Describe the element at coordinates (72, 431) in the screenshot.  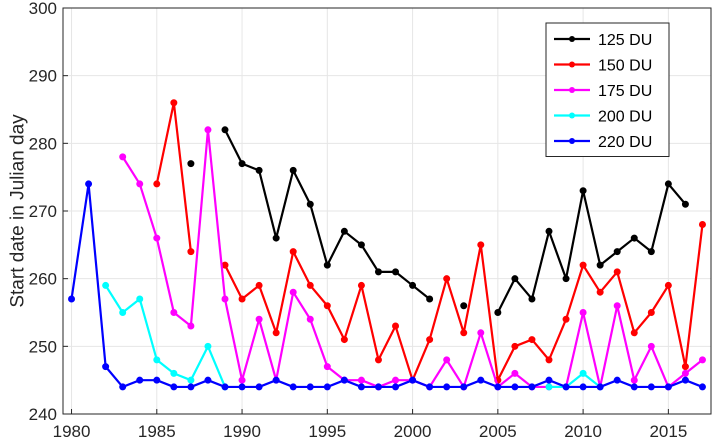
I see `x-tick-label: 1980` at that location.